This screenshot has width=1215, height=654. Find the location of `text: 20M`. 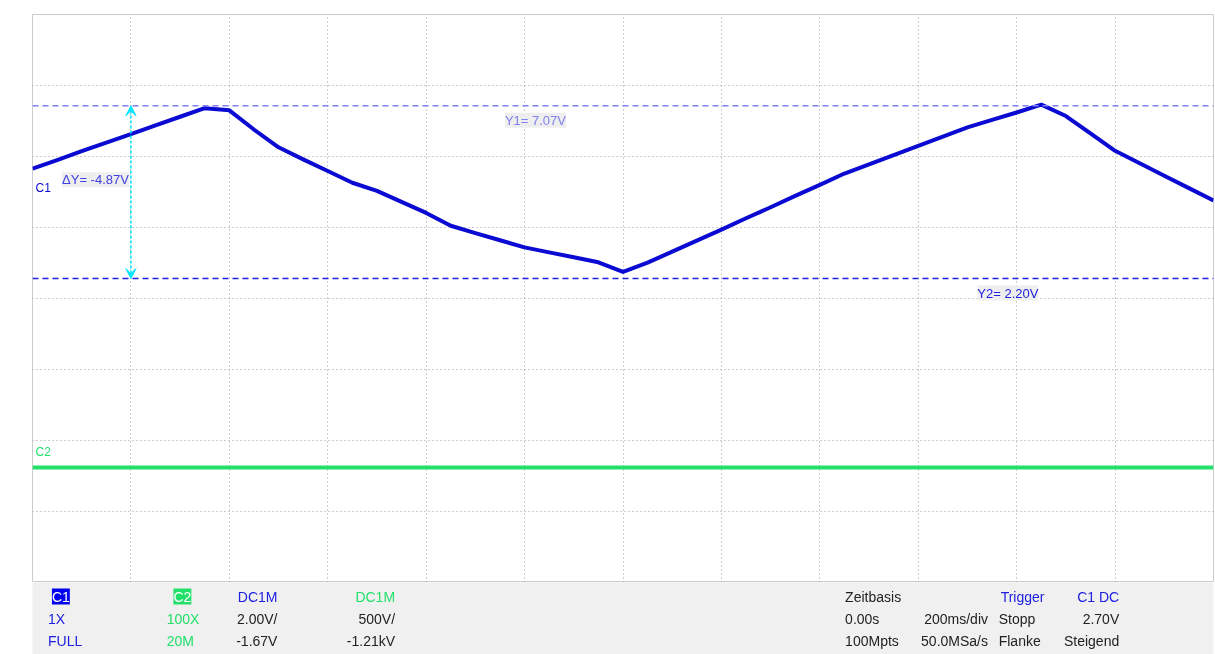

text: 20M is located at coordinates (180, 640).